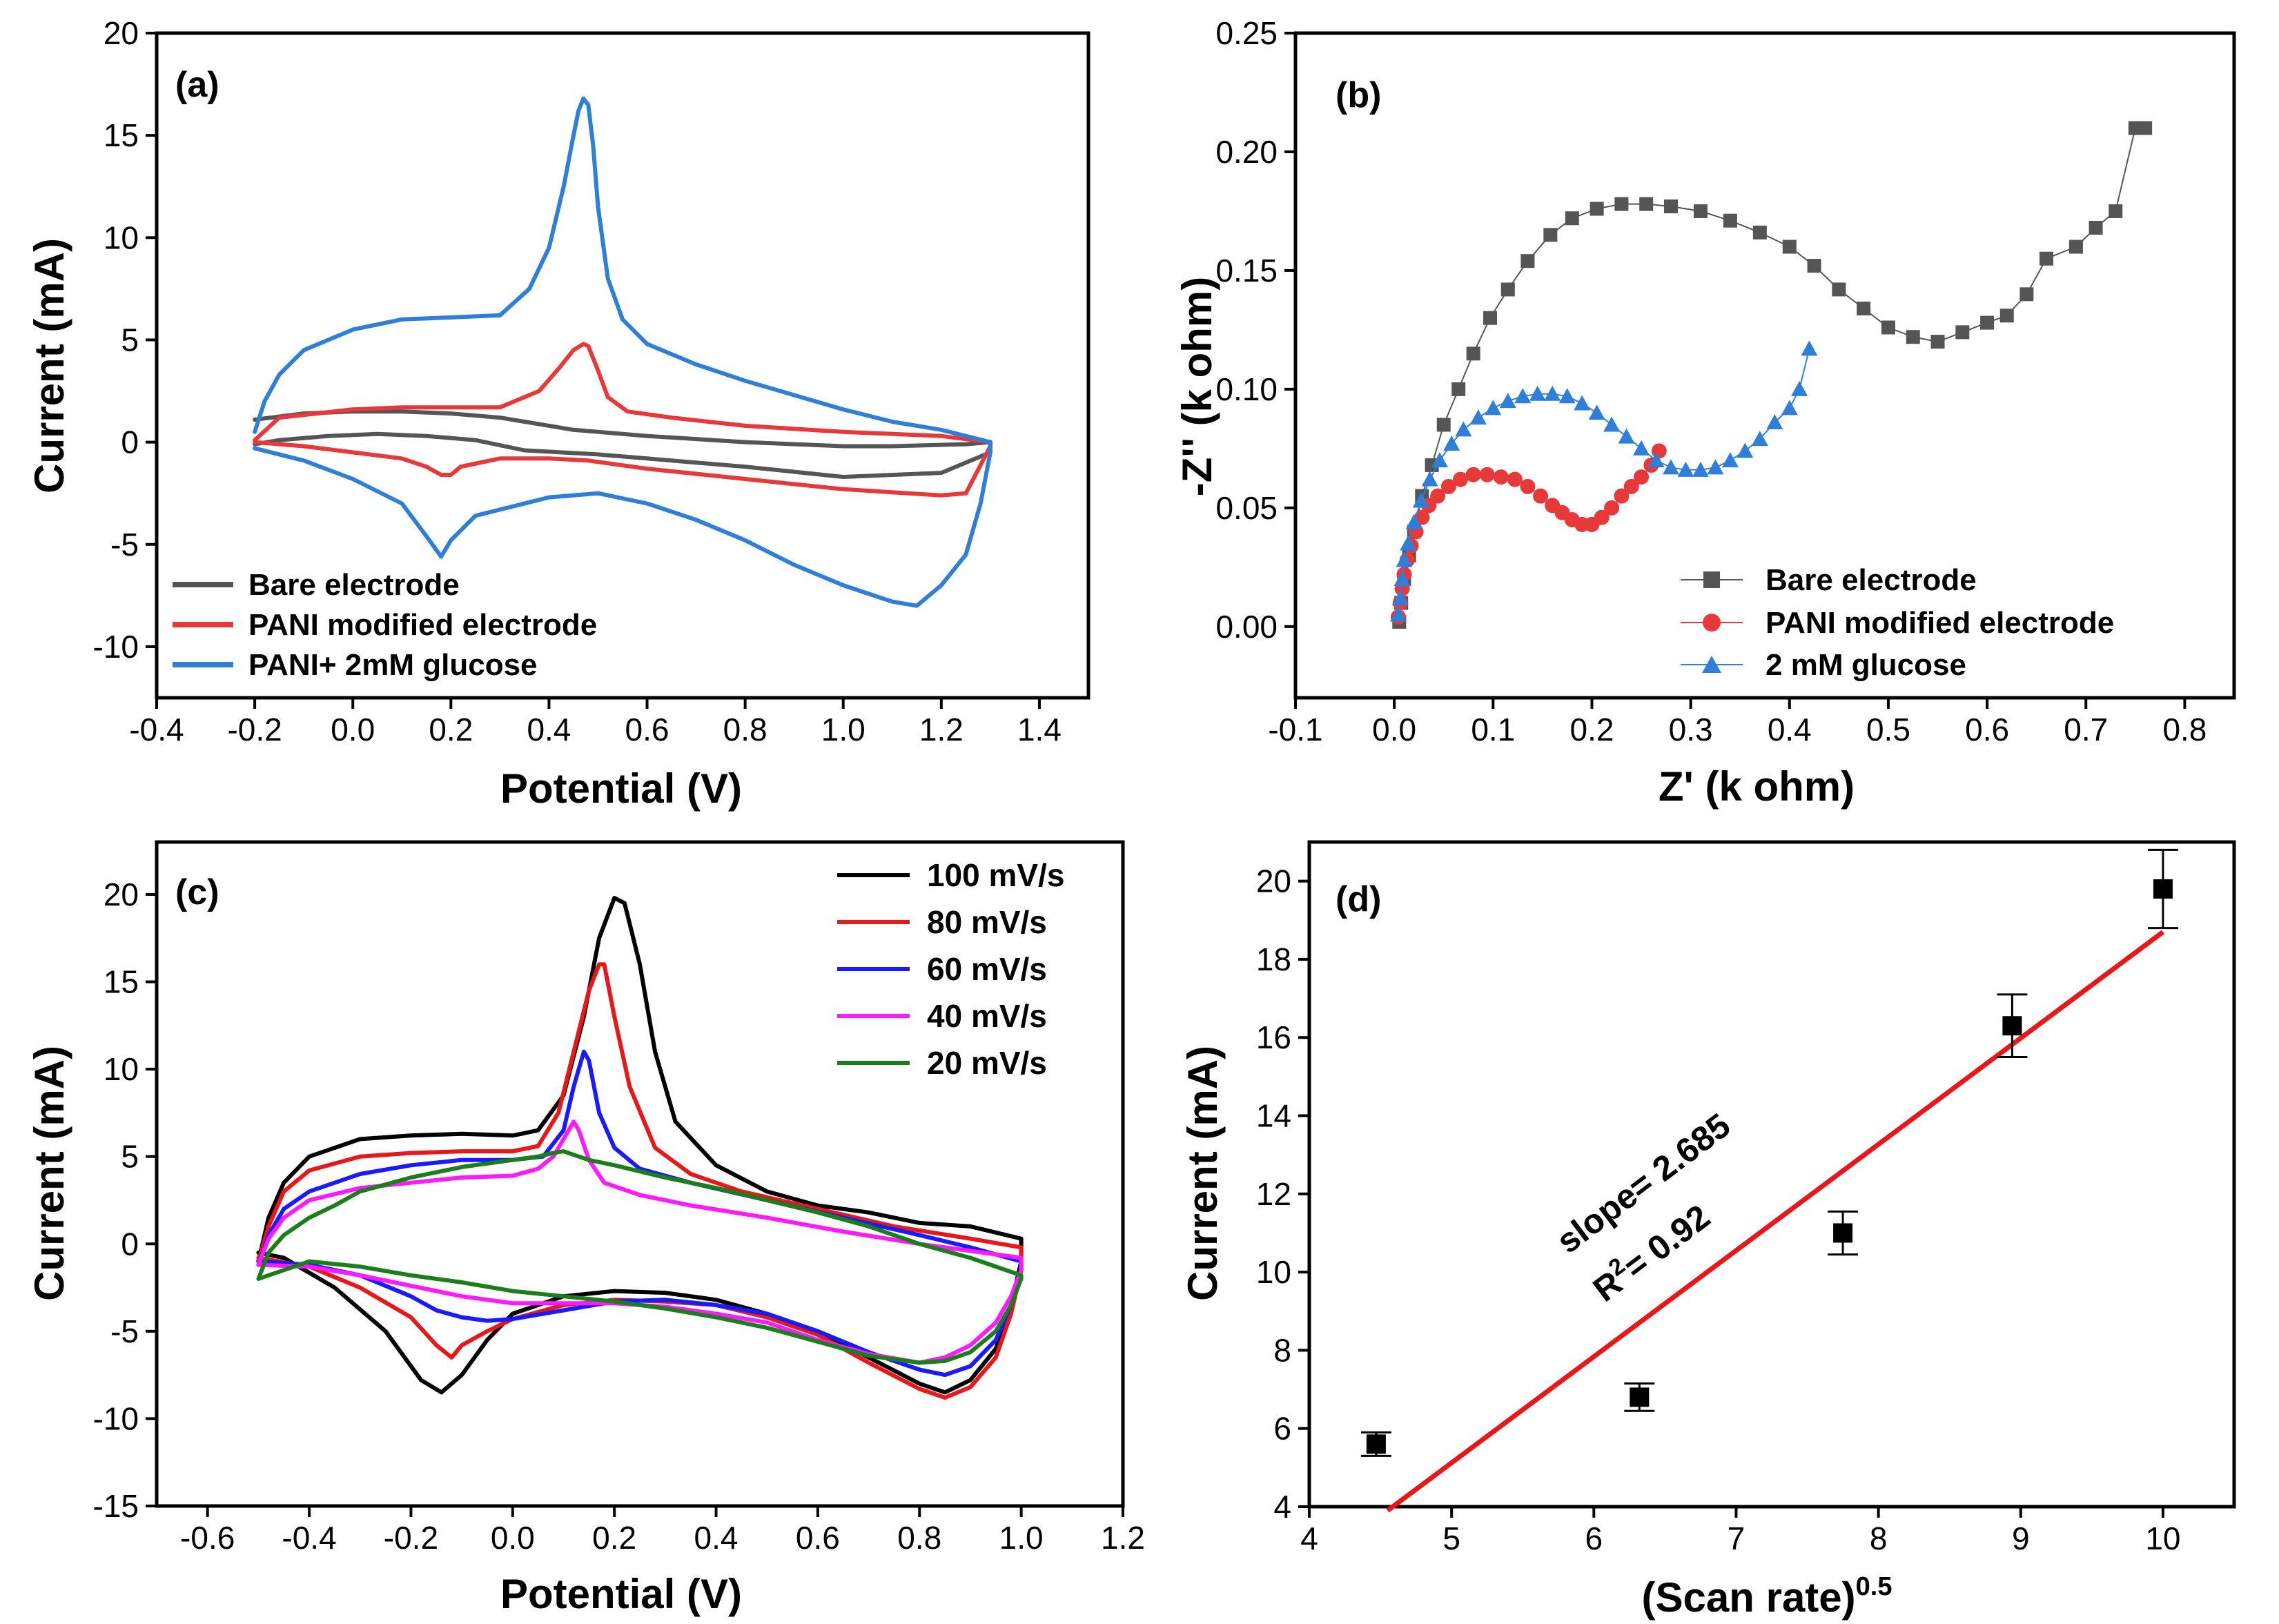  What do you see at coordinates (1757, 786) in the screenshot?
I see `panel-b-xlabel: Z' (k ohm)` at bounding box center [1757, 786].